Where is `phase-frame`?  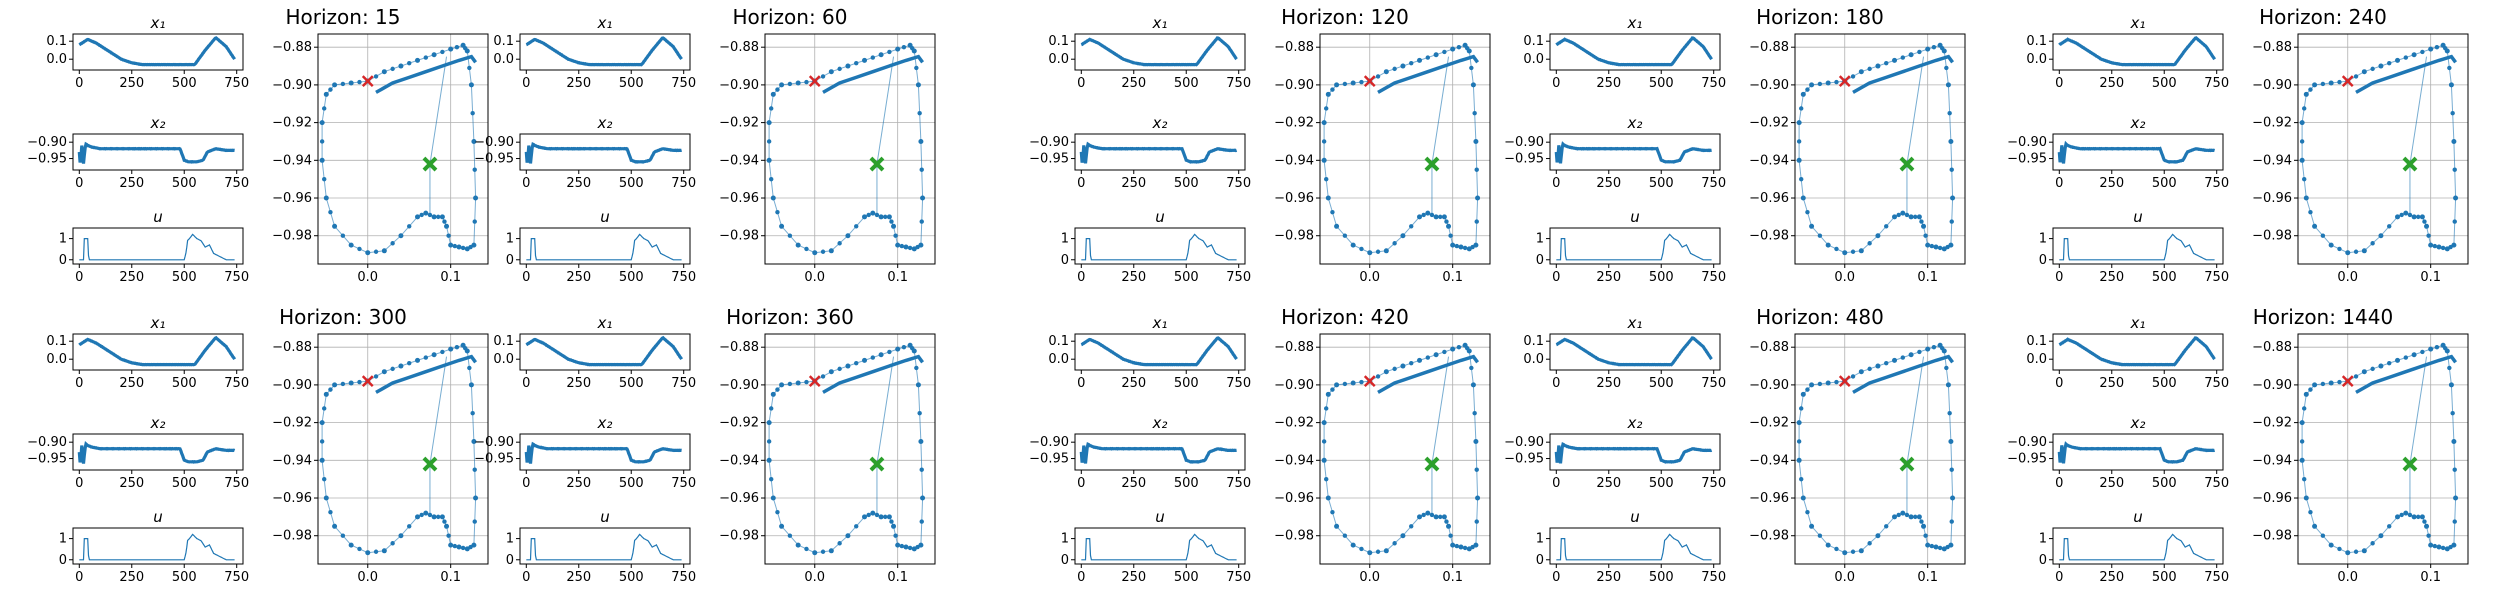 phase-frame is located at coordinates (2383, 449).